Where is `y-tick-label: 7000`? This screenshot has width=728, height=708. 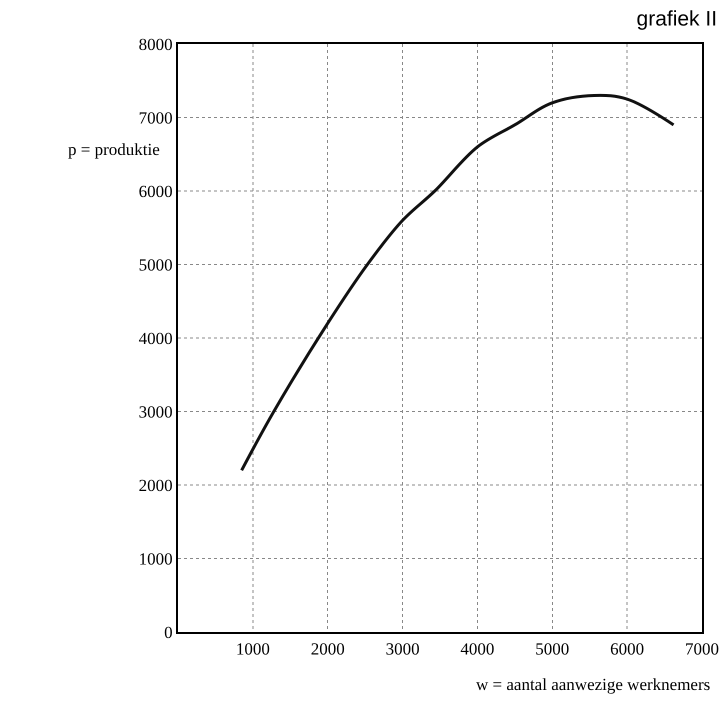 y-tick-label: 7000 is located at coordinates (155, 118).